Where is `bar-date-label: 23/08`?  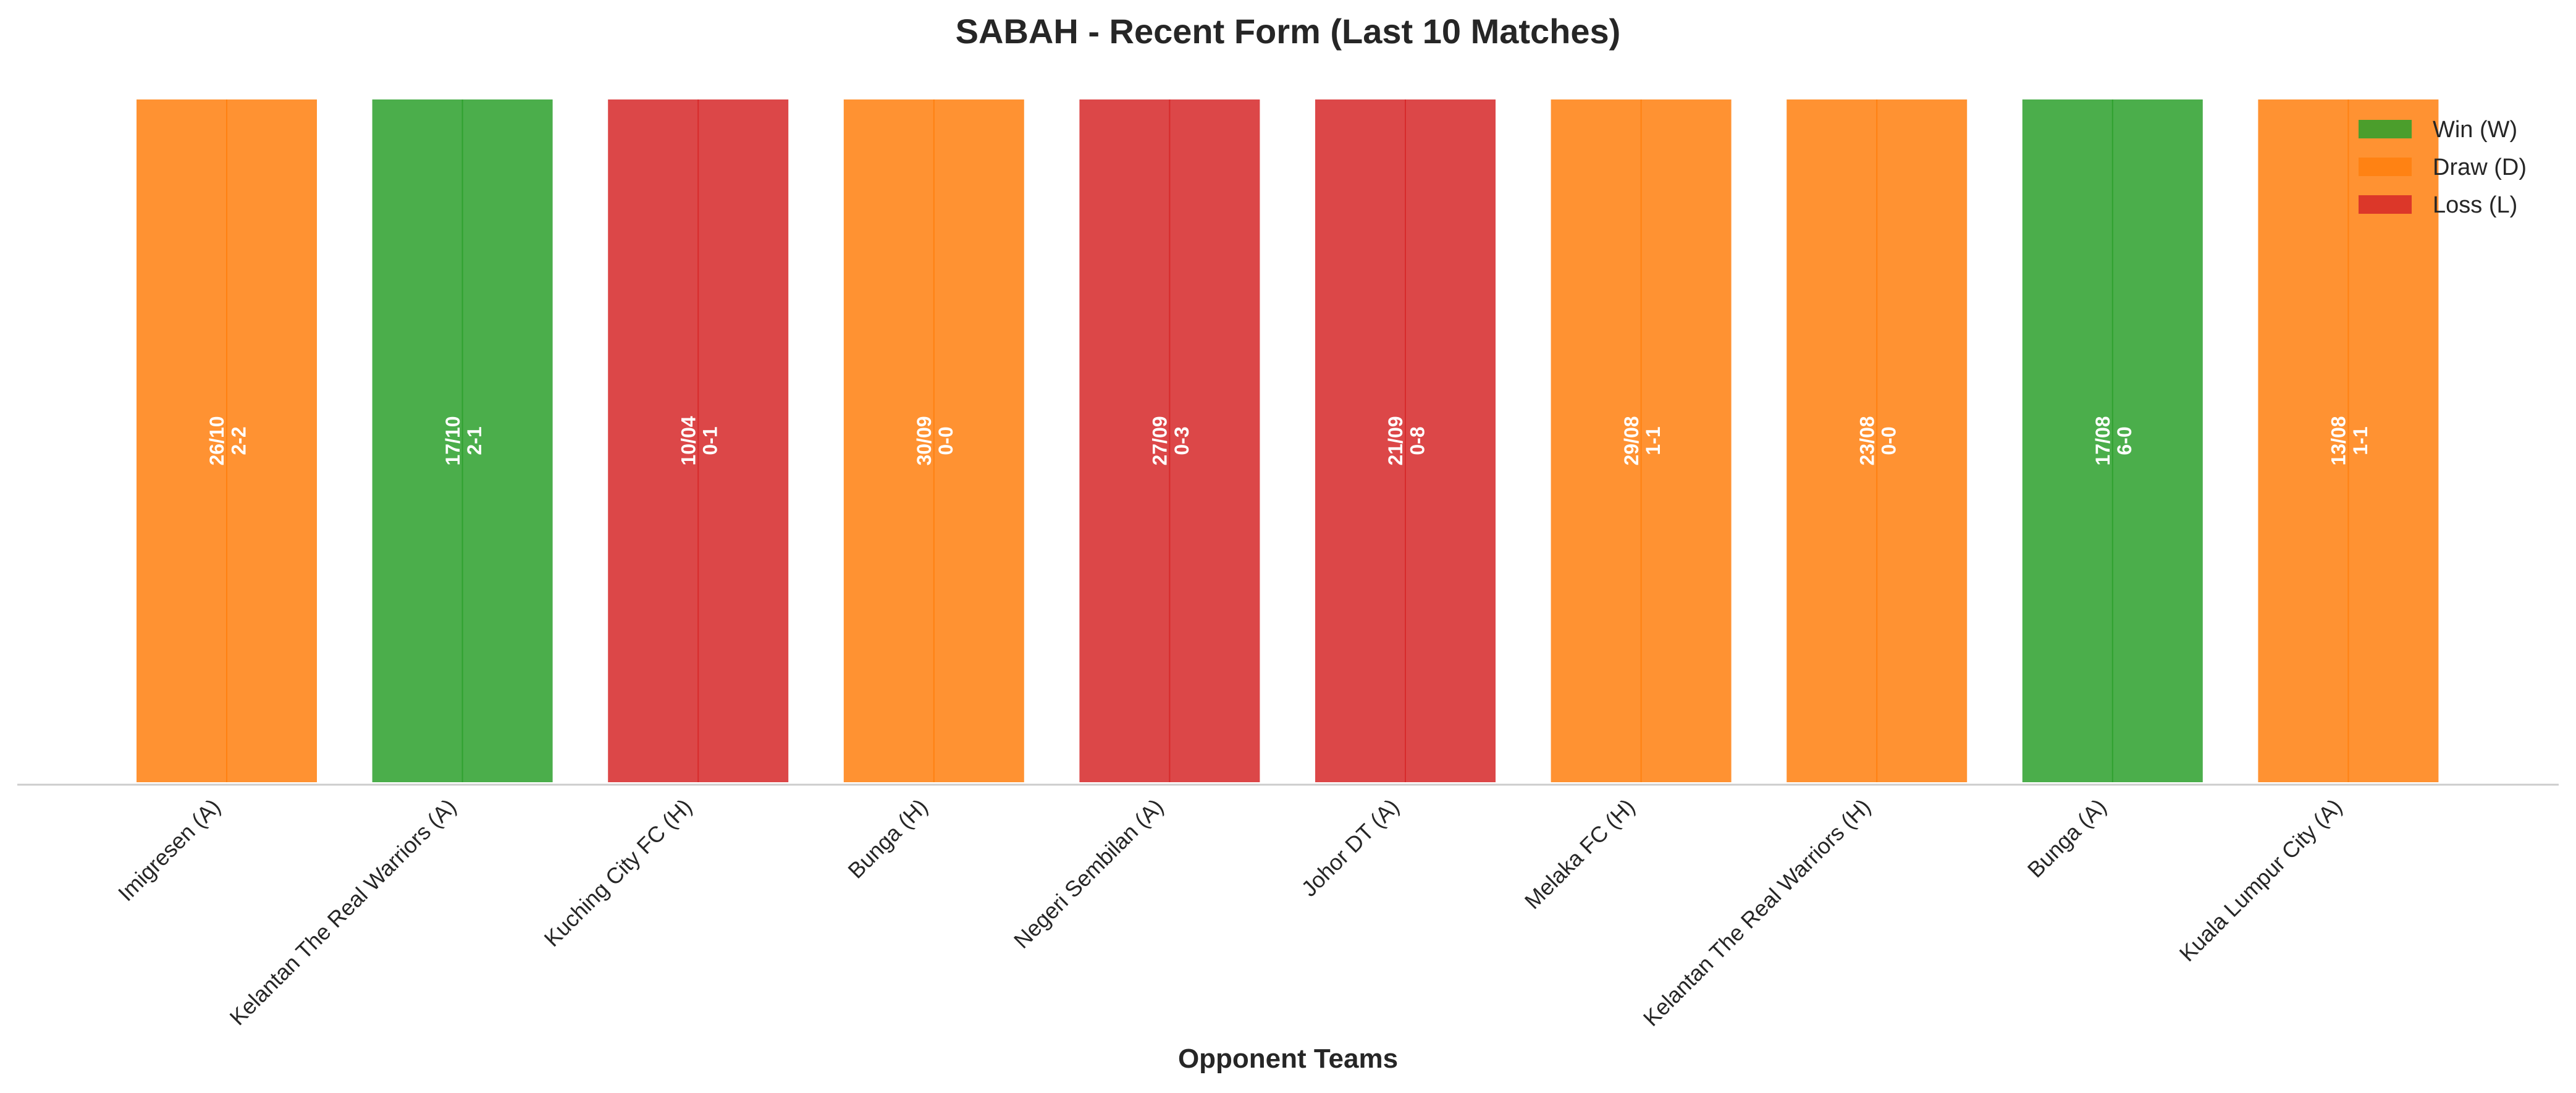
bar-date-label: 23/08 is located at coordinates (1867, 440).